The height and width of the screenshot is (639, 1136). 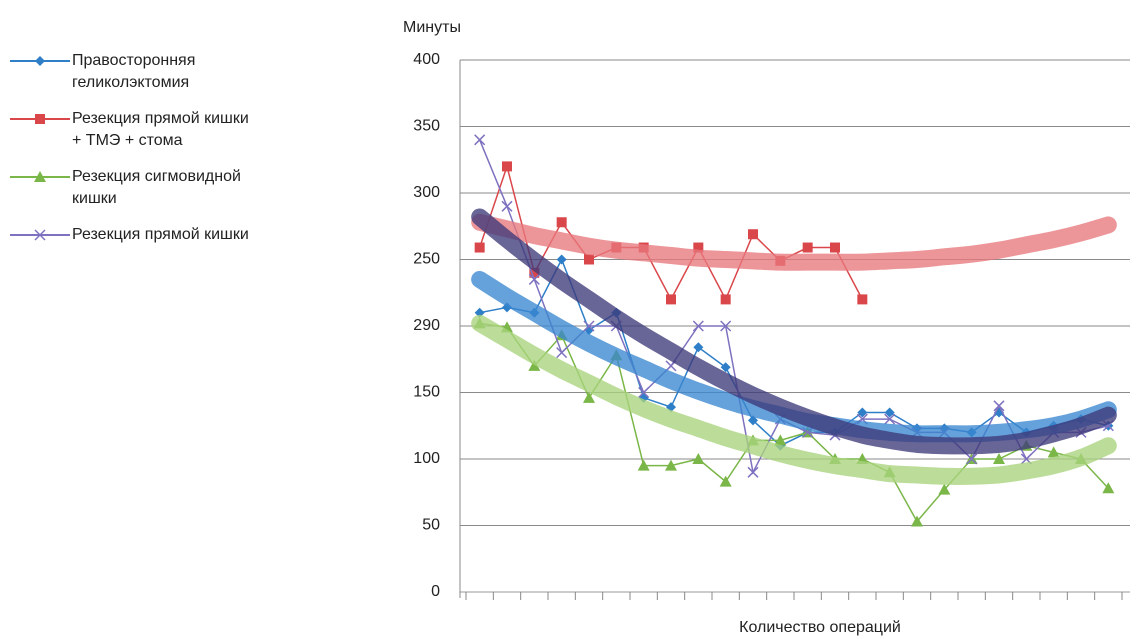 What do you see at coordinates (160, 129) in the screenshot?
I see `legend-label: Резекция прямой кишки + ТМЭ + стома` at bounding box center [160, 129].